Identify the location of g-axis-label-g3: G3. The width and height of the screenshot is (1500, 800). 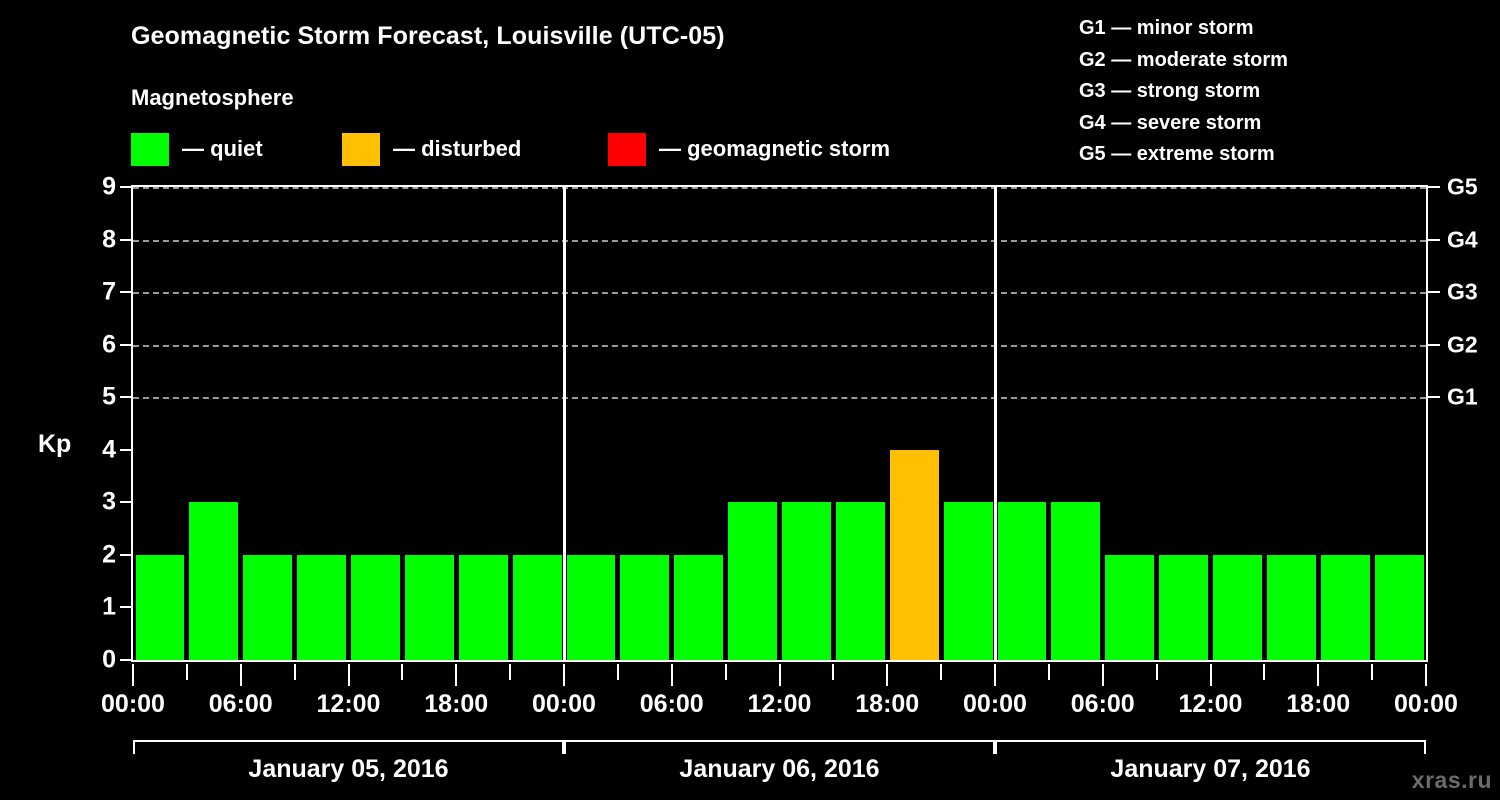
(1462, 291).